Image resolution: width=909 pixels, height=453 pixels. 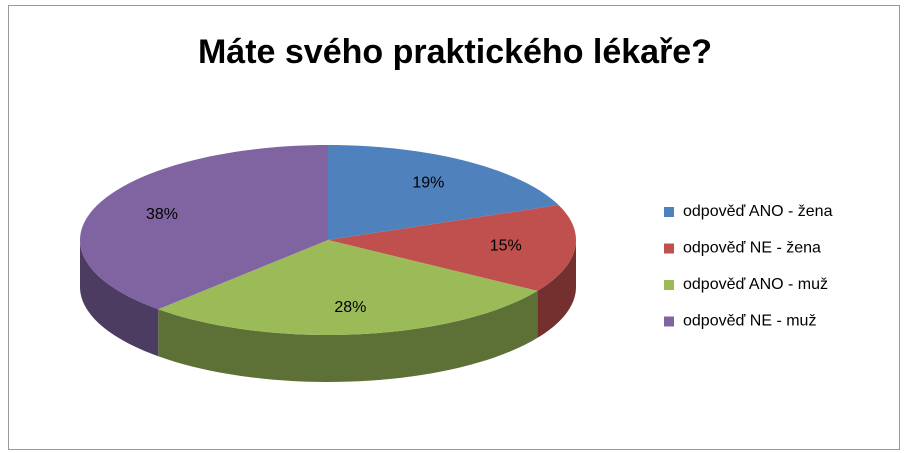 I want to click on data-label: 28%, so click(x=350, y=307).